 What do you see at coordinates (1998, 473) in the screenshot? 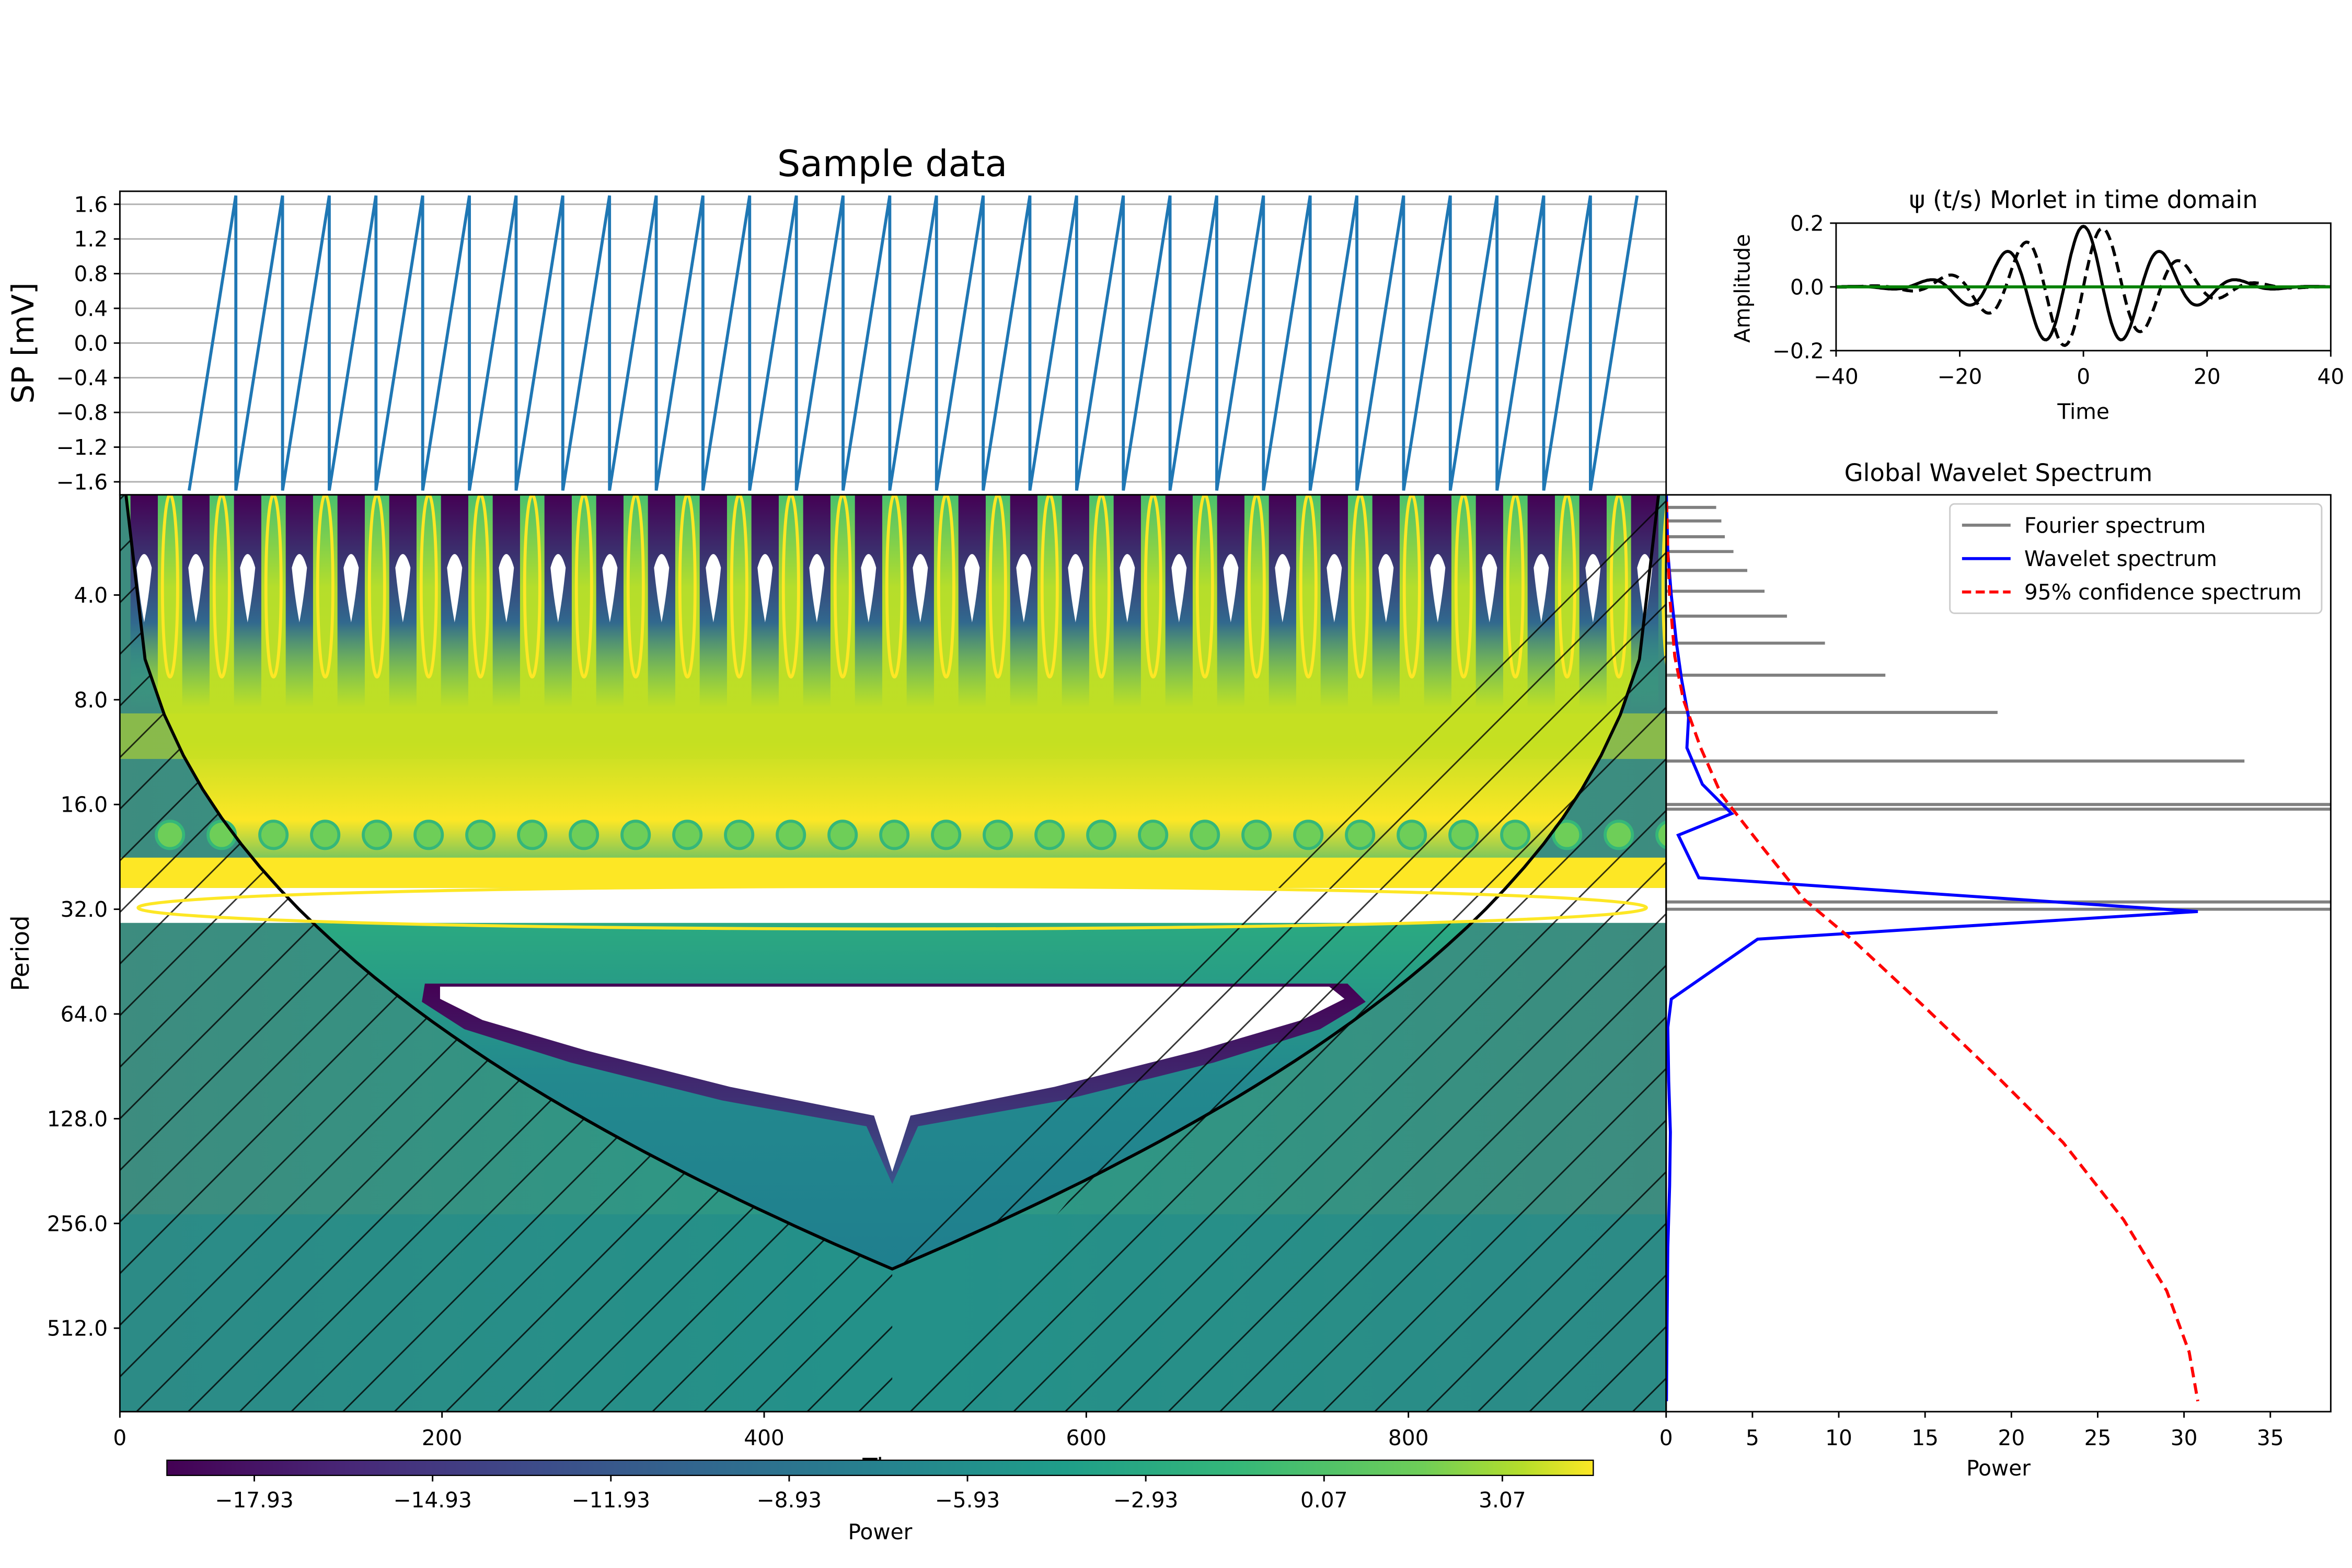
I see `global-title: Global Wavelet Spectrum` at bounding box center [1998, 473].